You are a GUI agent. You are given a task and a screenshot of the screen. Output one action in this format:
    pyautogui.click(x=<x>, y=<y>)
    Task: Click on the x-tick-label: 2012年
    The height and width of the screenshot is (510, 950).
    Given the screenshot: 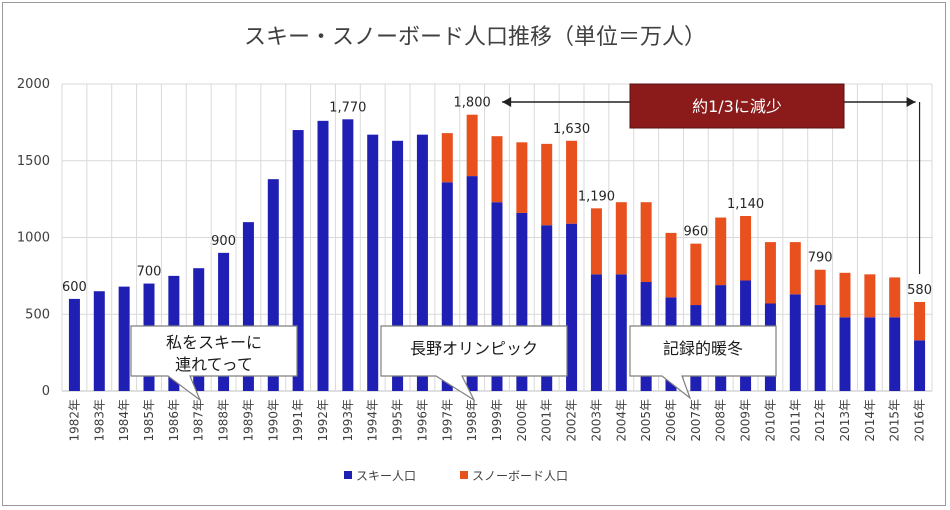 What is the action you would take?
    pyautogui.click(x=820, y=420)
    